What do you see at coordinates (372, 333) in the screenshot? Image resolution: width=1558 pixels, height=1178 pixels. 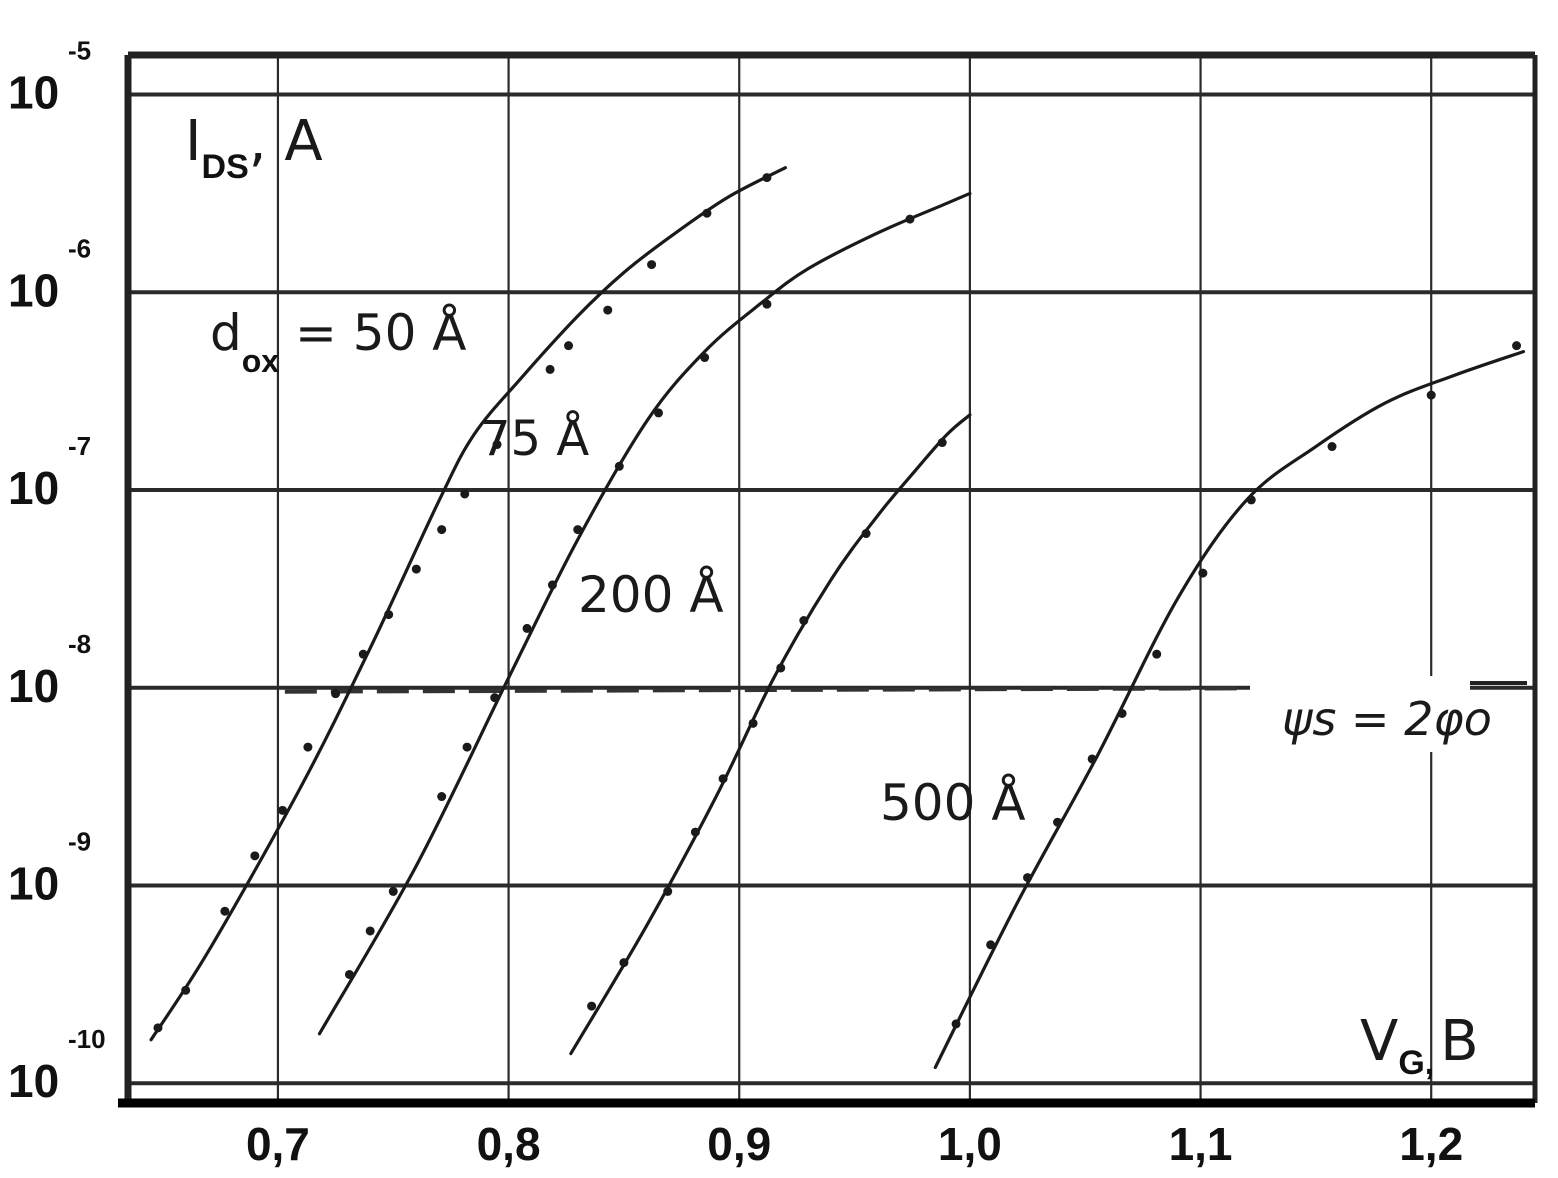 I see `series-label-50-rest: = 50 Å` at bounding box center [372, 333].